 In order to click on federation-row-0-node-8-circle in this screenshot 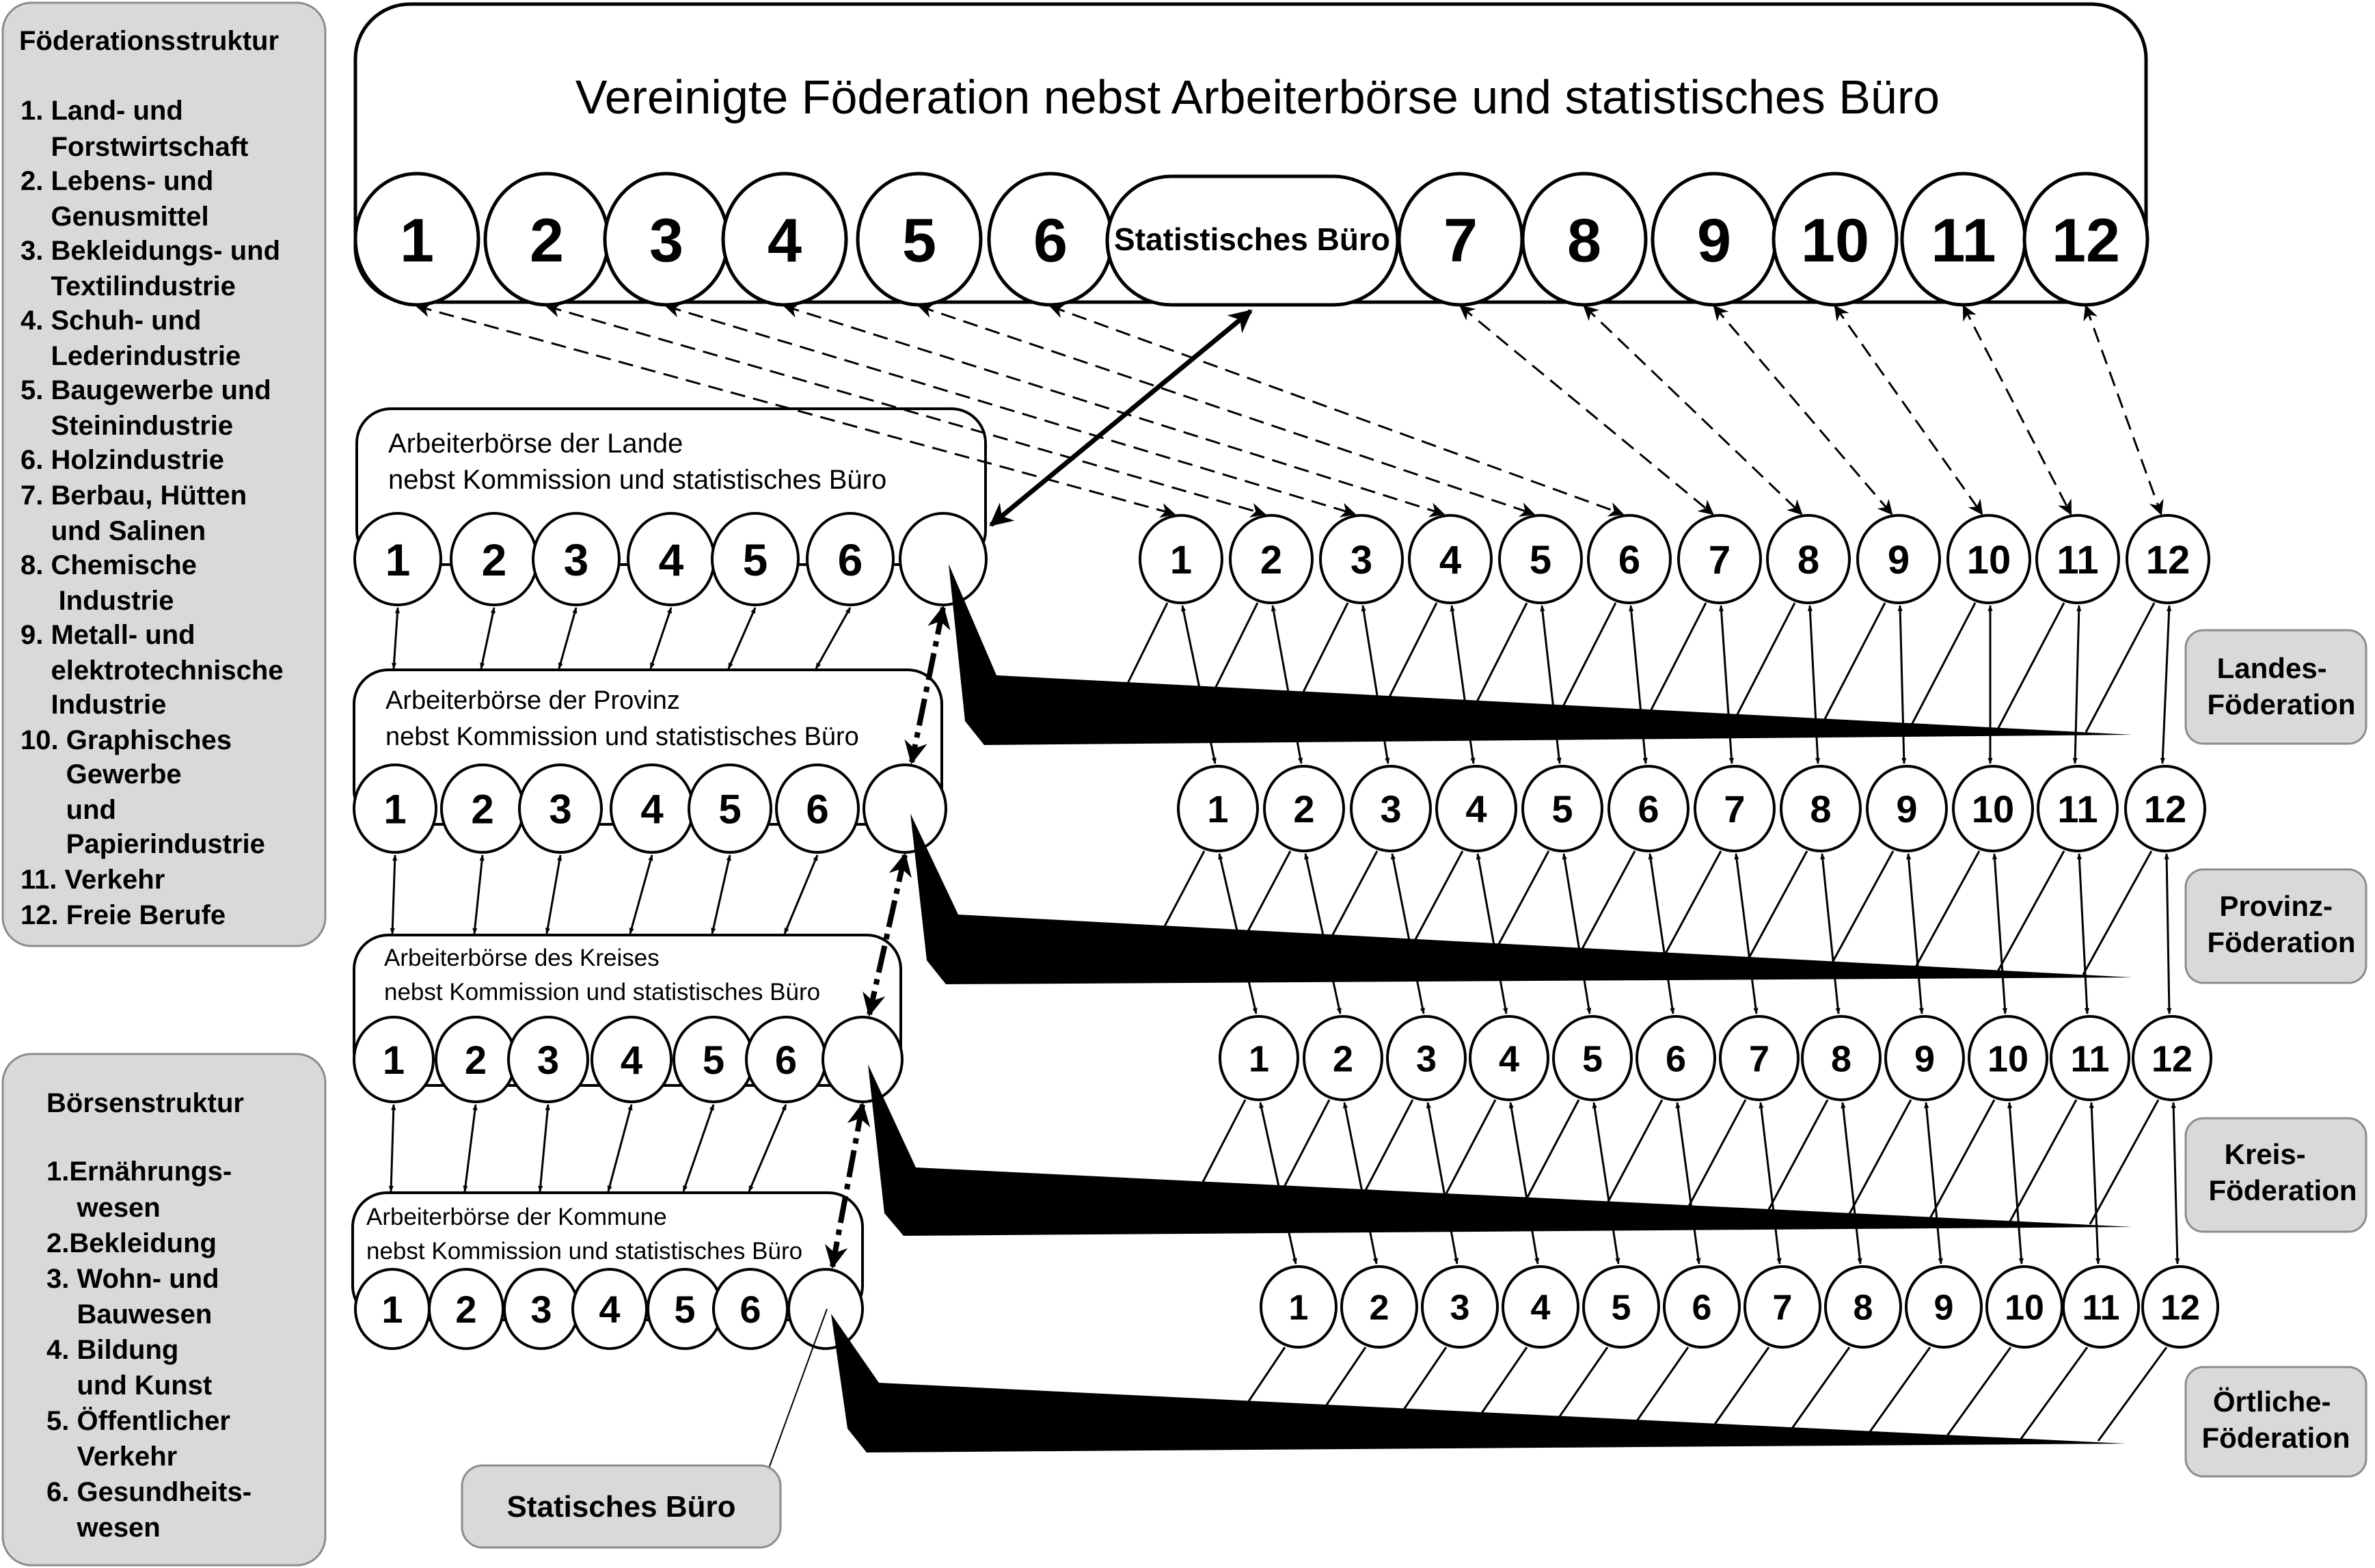, I will do `click(1808, 559)`.